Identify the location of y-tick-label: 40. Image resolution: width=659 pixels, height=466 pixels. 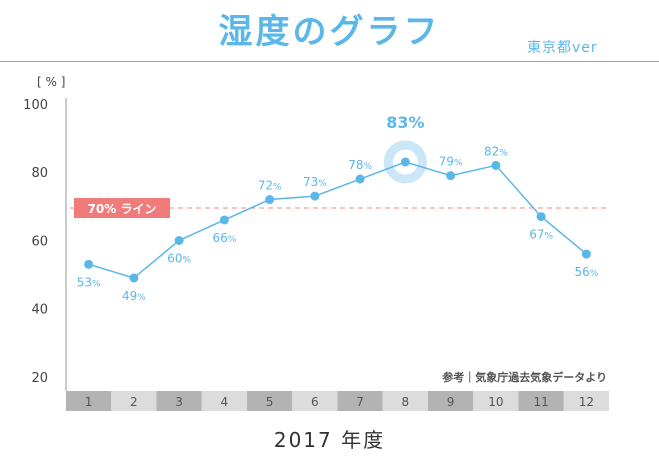
(39, 310).